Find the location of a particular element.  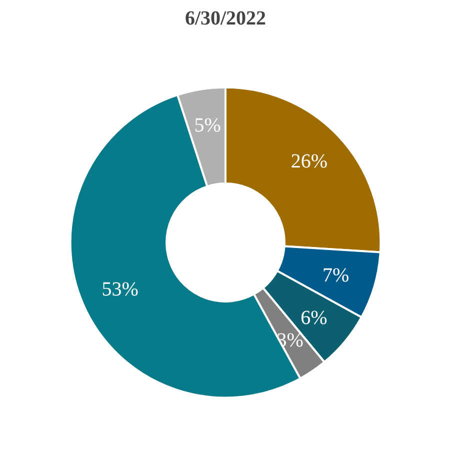

data-label: 6% is located at coordinates (314, 317).